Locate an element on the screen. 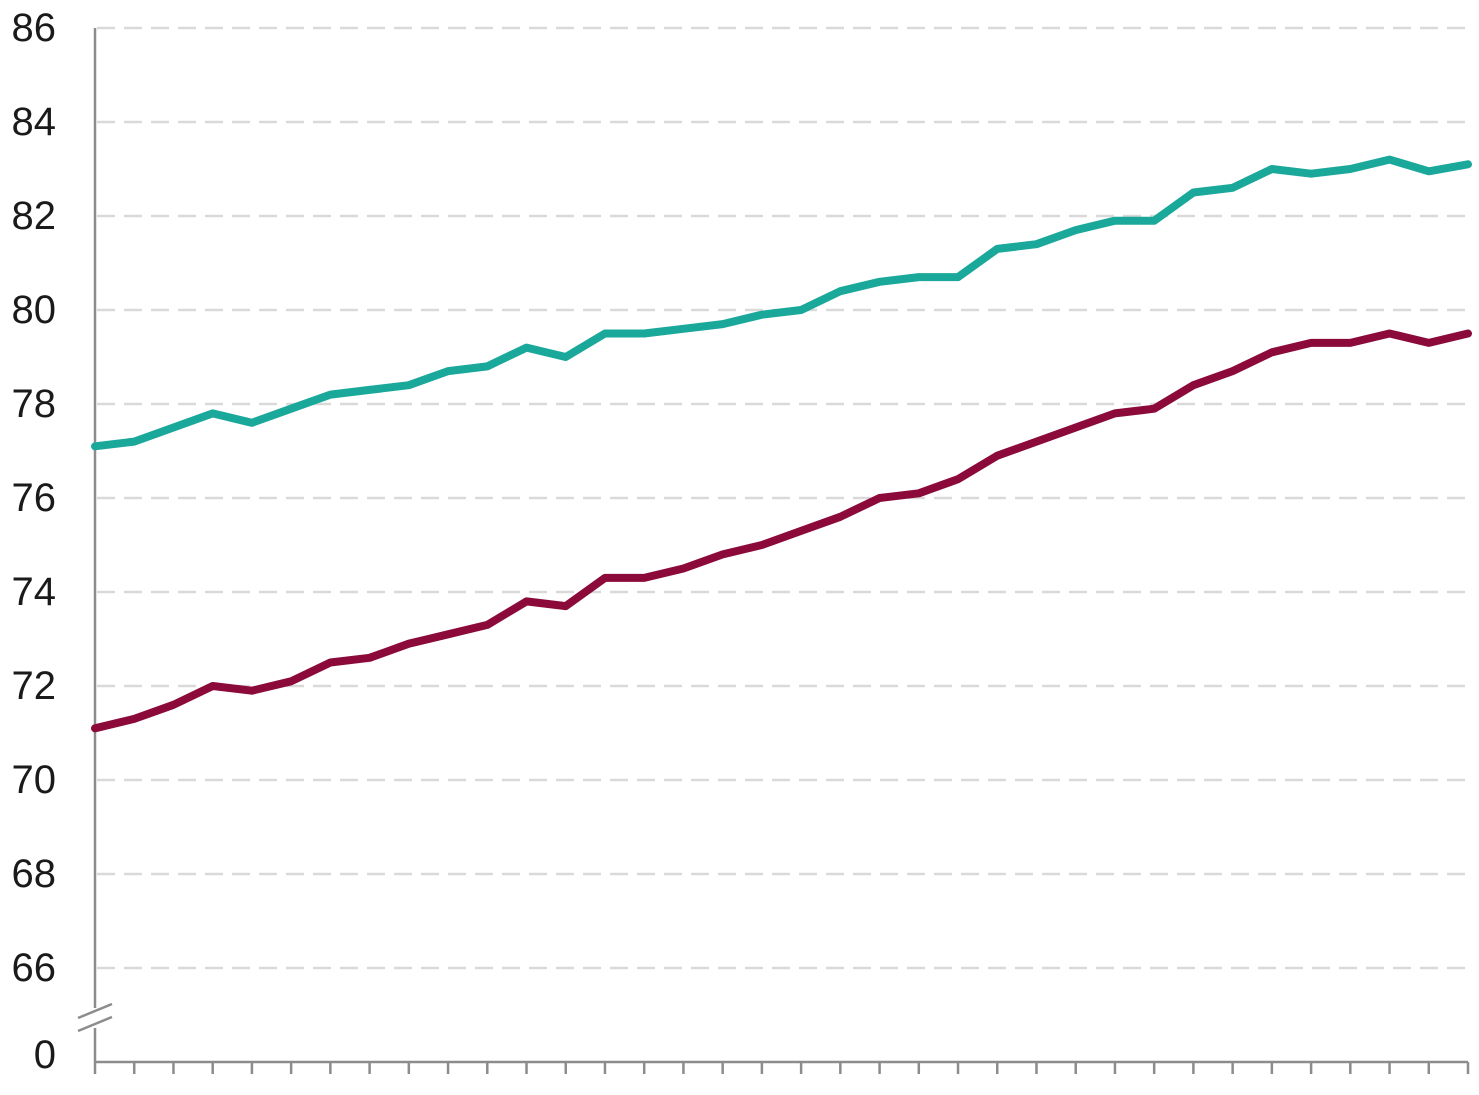  y-tick-label: 86 is located at coordinates (34, 28).